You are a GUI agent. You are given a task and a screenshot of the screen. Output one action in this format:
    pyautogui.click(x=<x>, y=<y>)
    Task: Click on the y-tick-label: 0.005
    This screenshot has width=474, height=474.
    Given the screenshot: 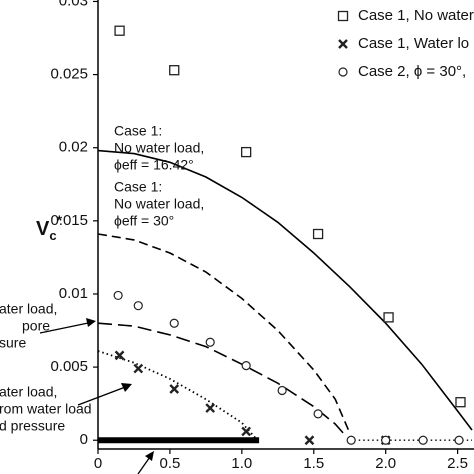 What is the action you would take?
    pyautogui.click(x=69, y=366)
    